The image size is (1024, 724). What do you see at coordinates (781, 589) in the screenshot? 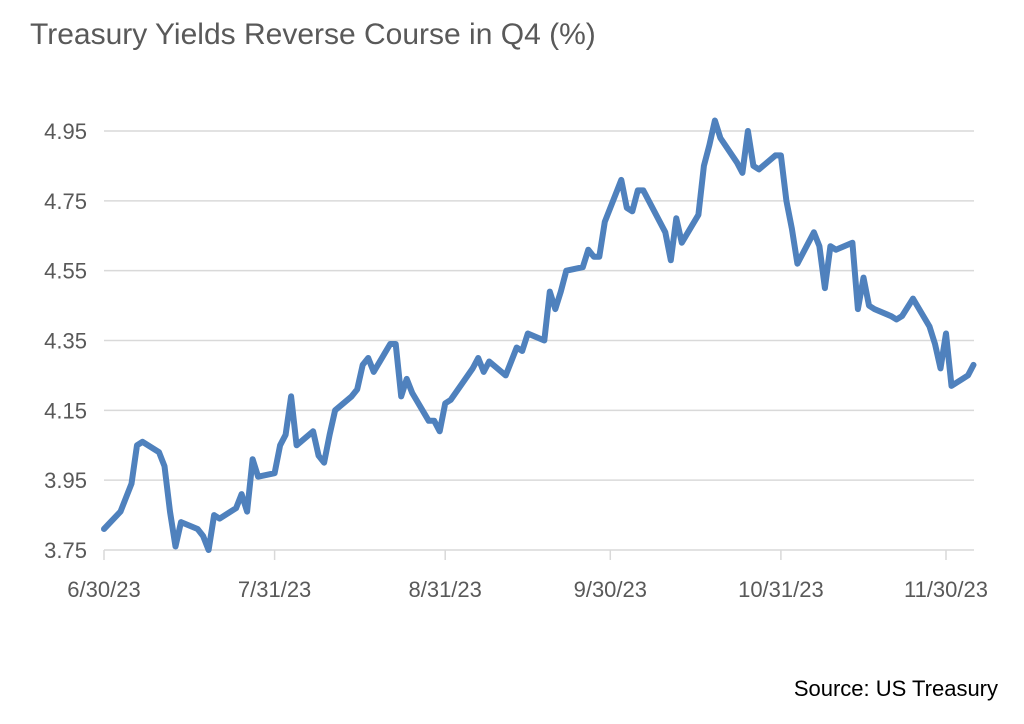
I see `x-tick-label: 10/31/23` at bounding box center [781, 589].